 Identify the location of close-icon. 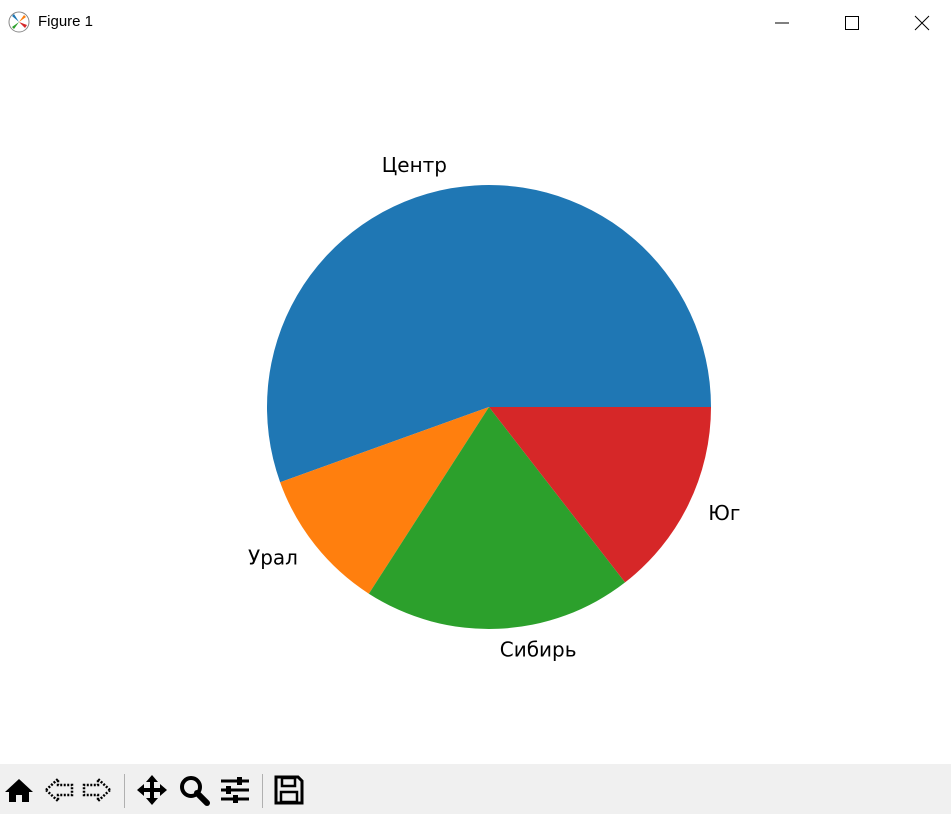
(922, 22).